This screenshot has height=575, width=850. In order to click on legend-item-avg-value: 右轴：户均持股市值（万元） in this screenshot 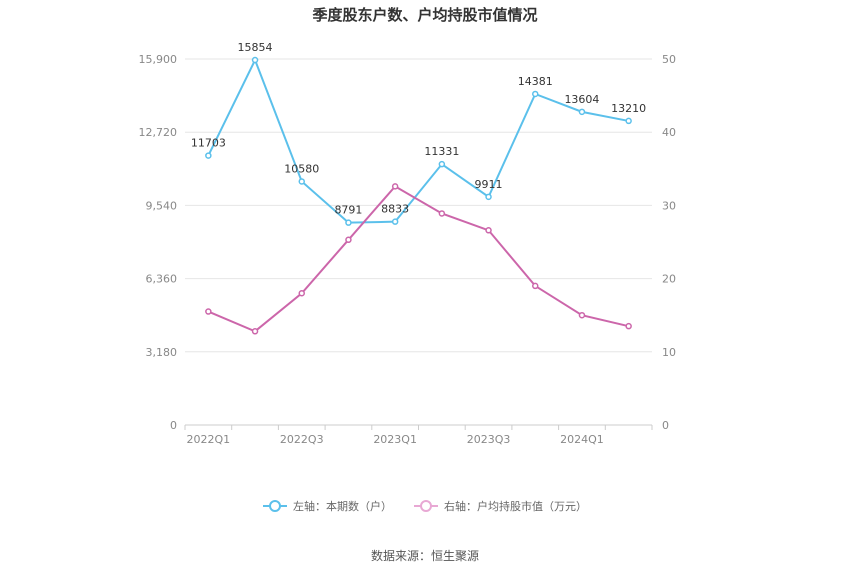, I will do `click(500, 506)`.